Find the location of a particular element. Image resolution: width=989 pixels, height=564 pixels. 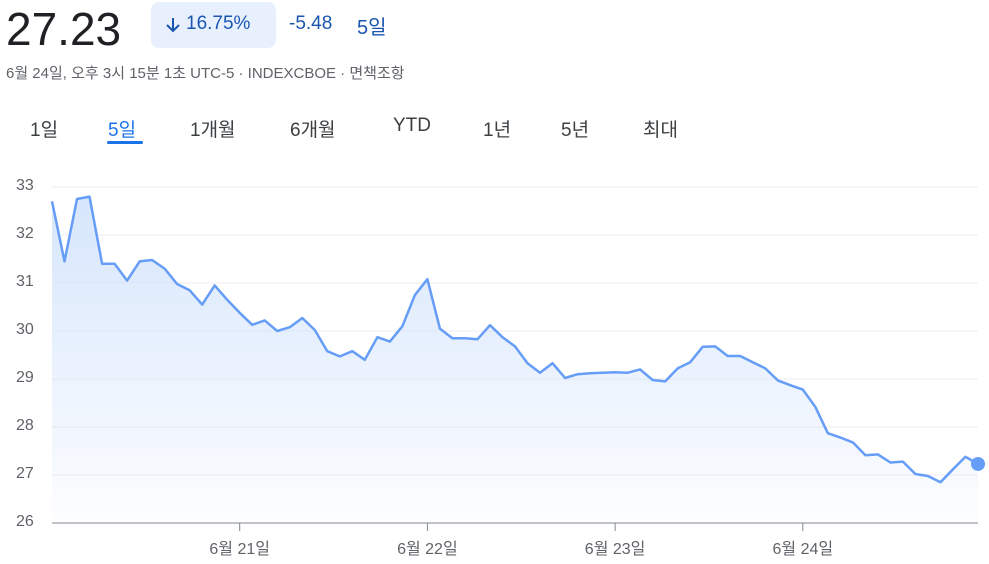

y-tick-label: 31 is located at coordinates (25, 281).